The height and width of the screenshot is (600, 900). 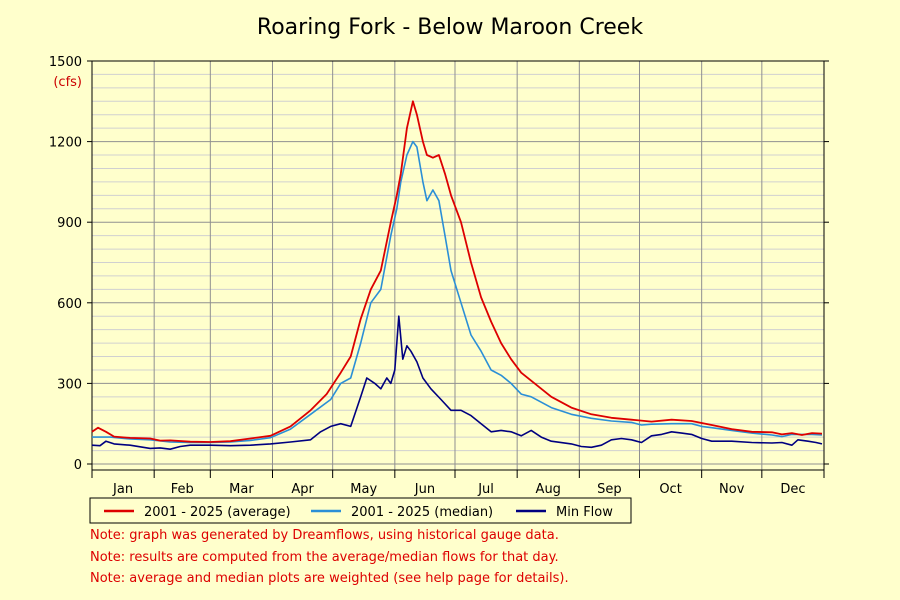 What do you see at coordinates (670, 489) in the screenshot?
I see `x-tick-label: Oct` at bounding box center [670, 489].